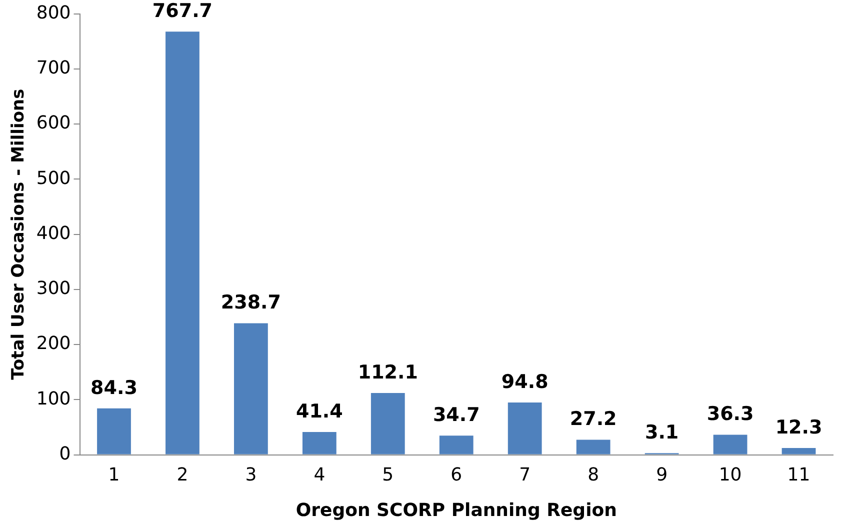  Describe the element at coordinates (798, 427) in the screenshot. I see `data-label: 12.3` at that location.